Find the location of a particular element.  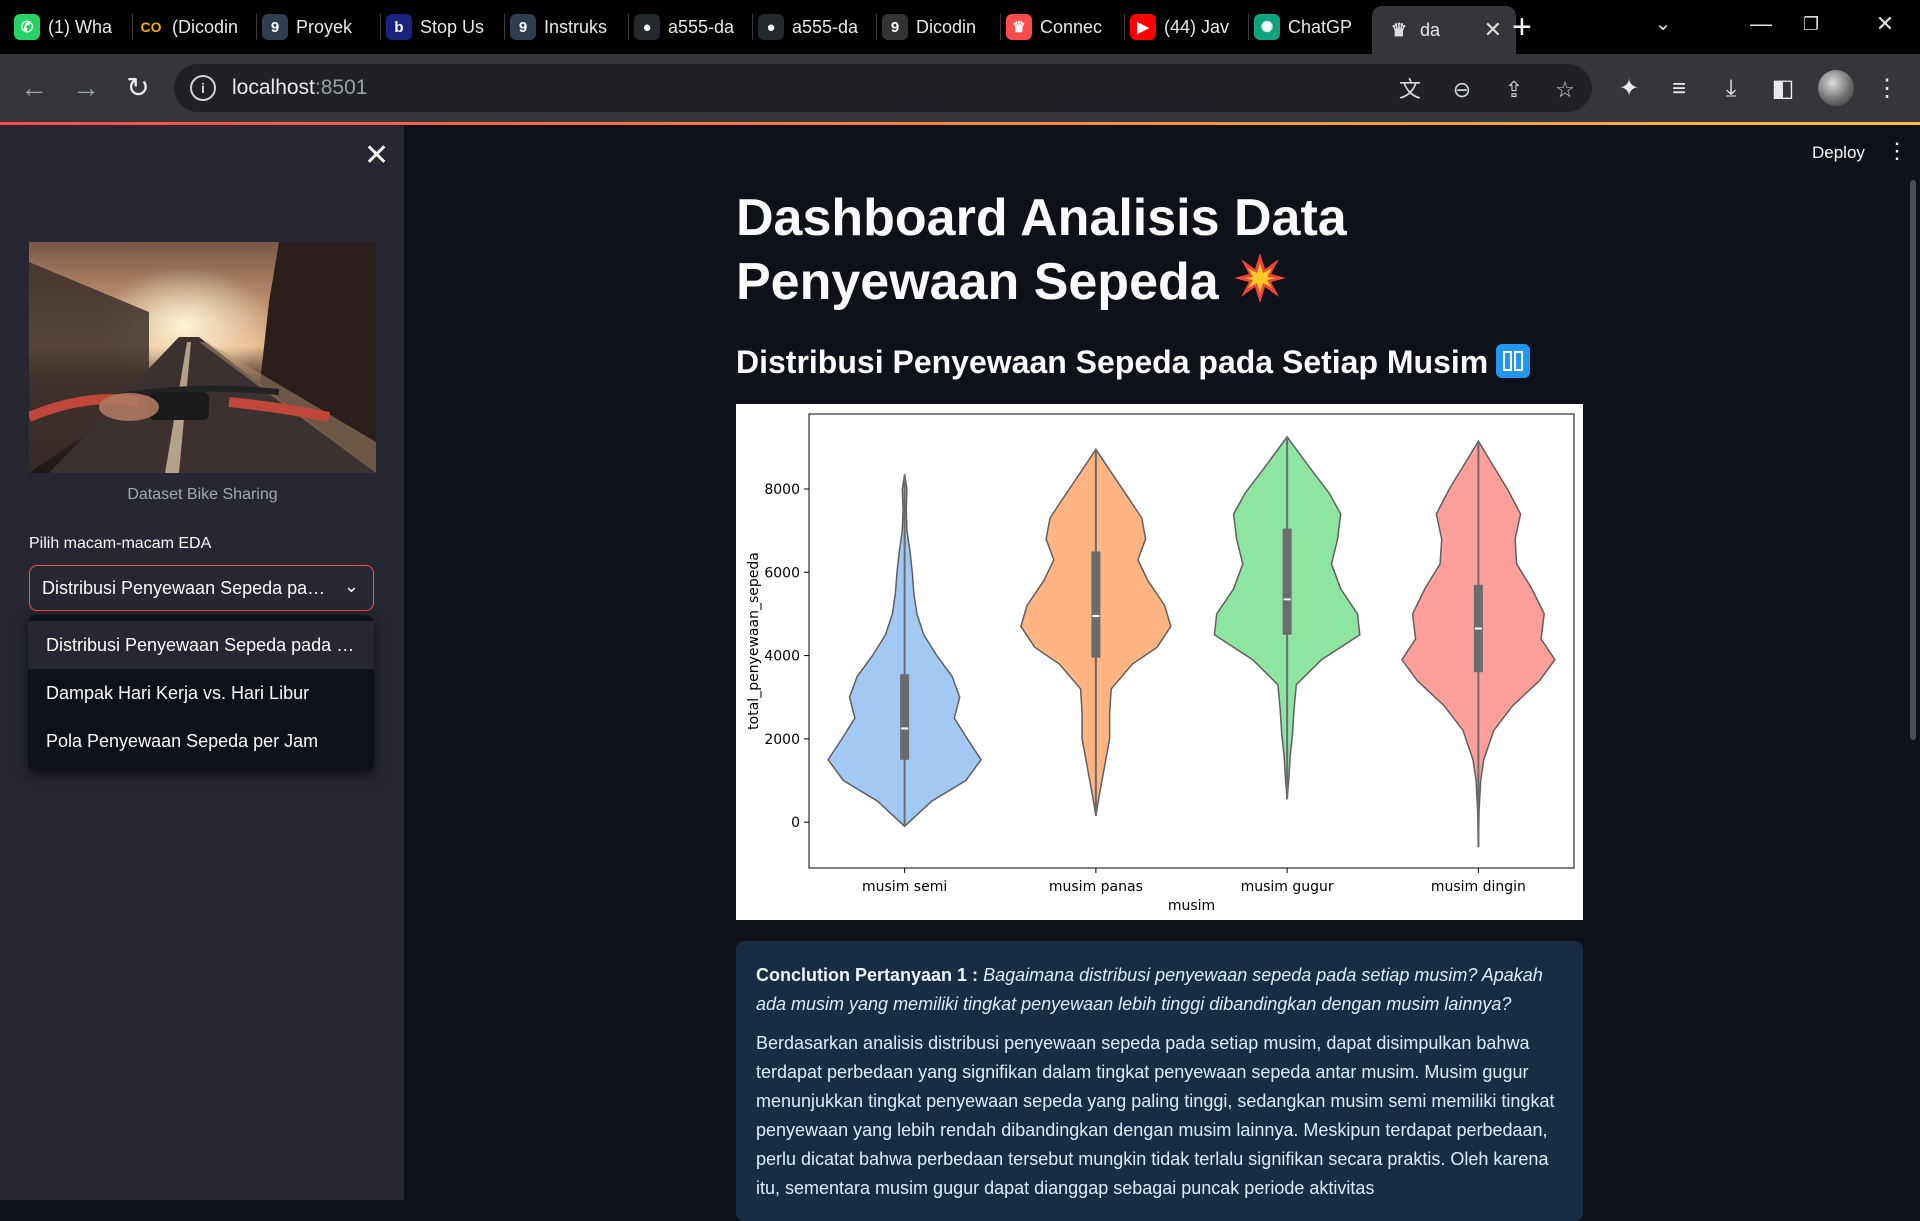

y-tick-label: 0 is located at coordinates (795, 823).